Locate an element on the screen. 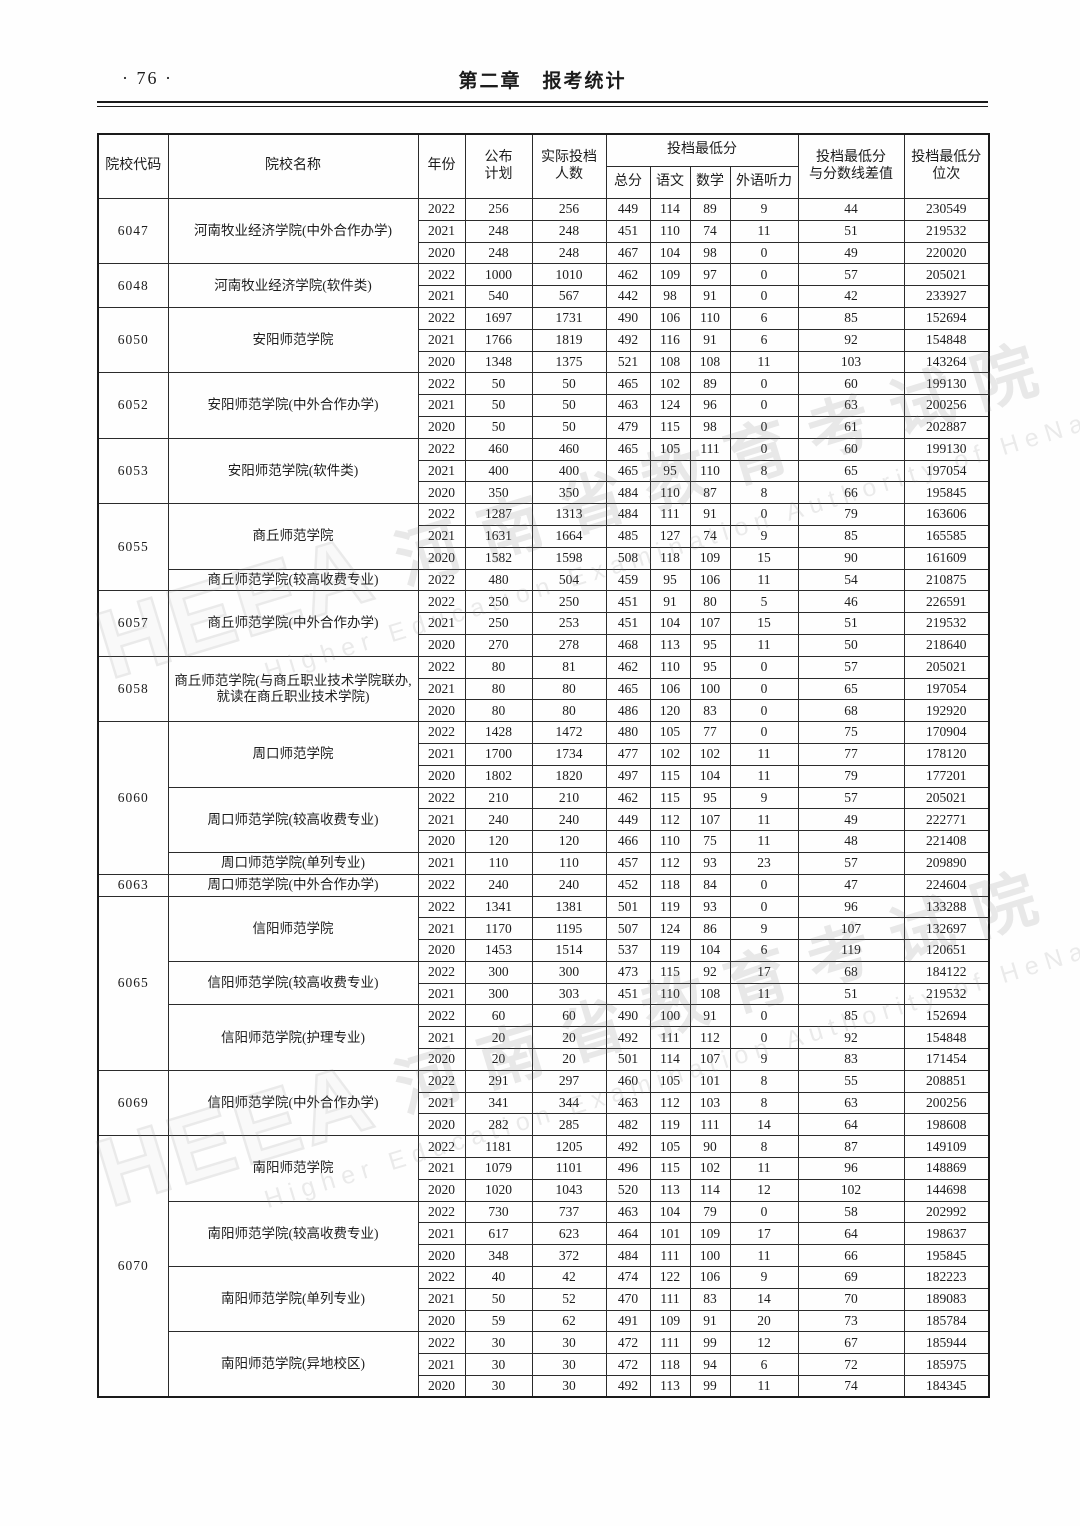  cell-actual: 1205 is located at coordinates (569, 1147).